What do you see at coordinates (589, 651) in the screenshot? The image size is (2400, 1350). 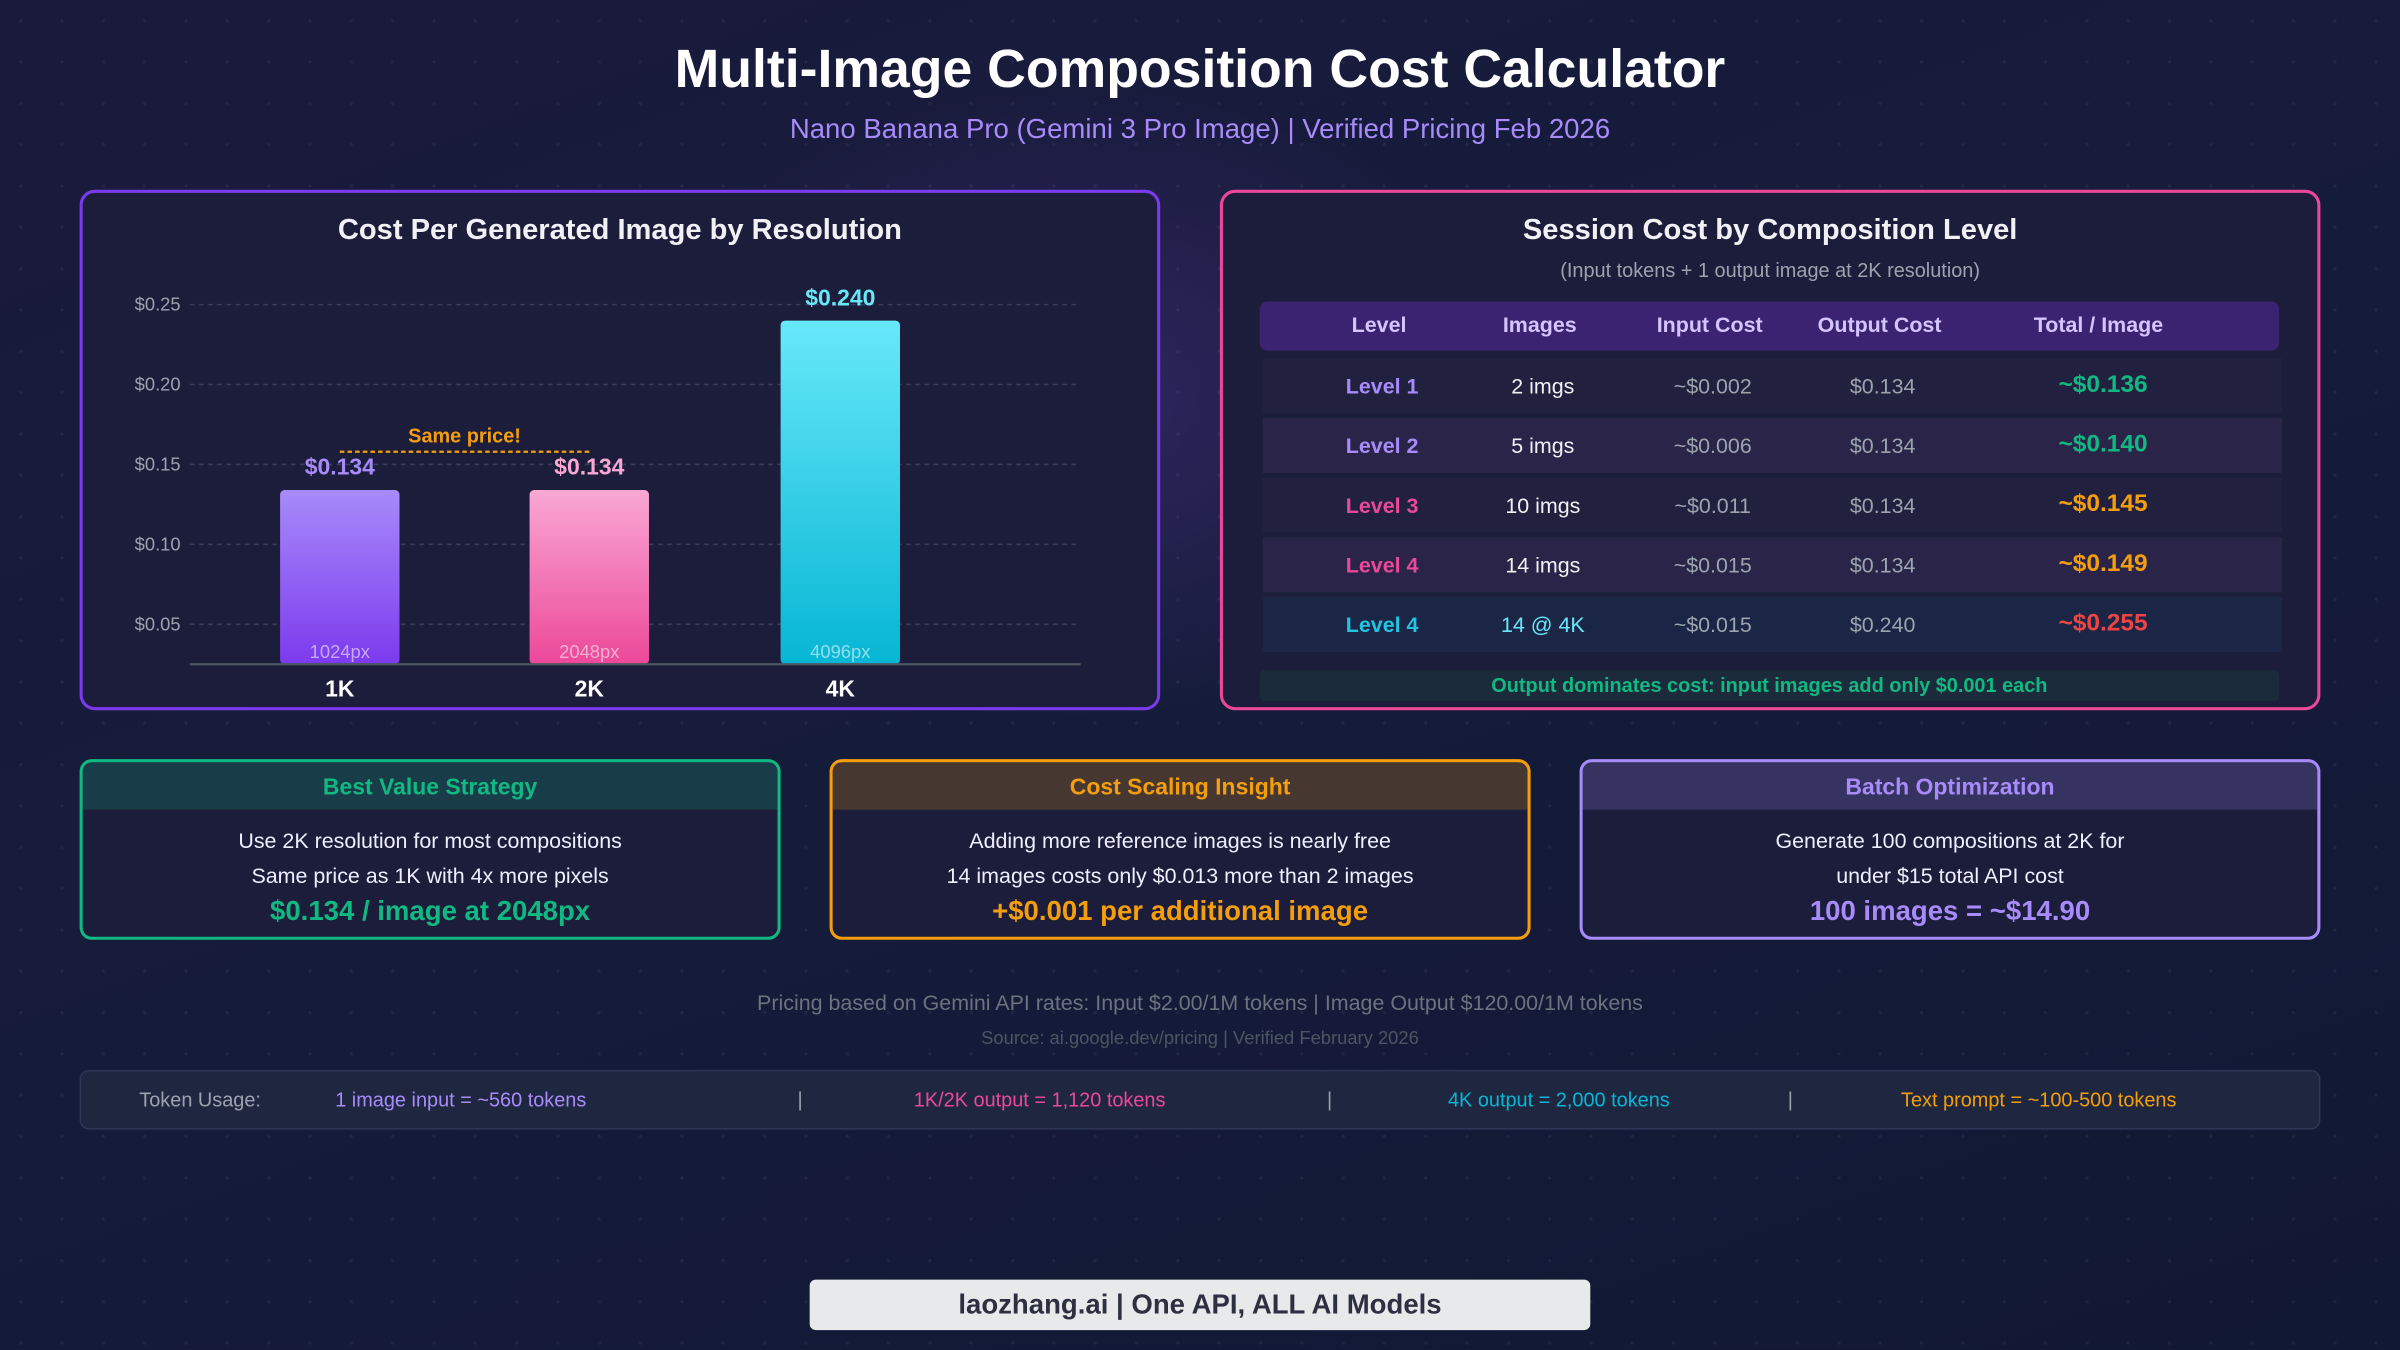 I see `bar-sublabel: 2048px` at bounding box center [589, 651].